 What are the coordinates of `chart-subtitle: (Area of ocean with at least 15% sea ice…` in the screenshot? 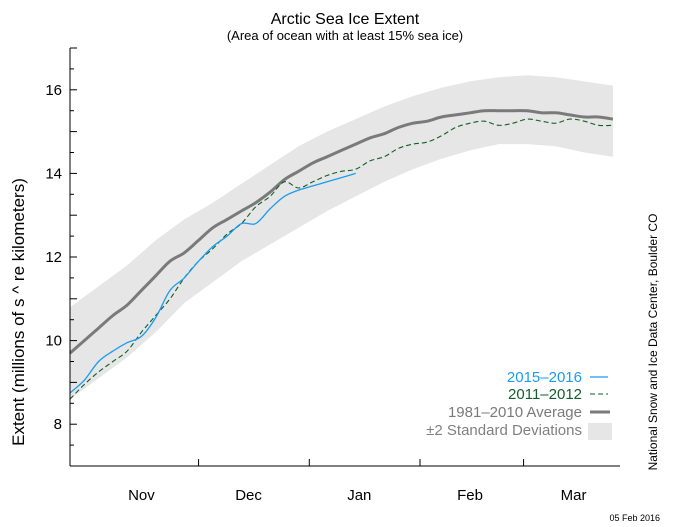 It's located at (345, 35).